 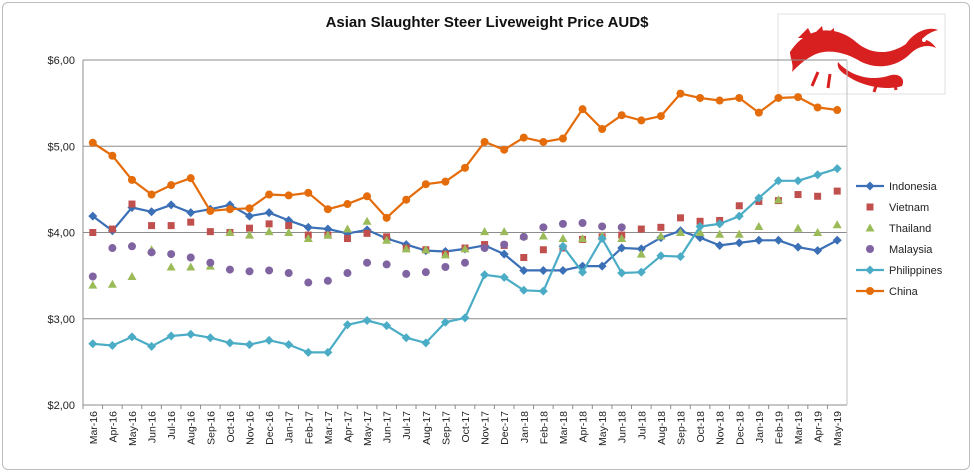 I want to click on legend-item-china: China, so click(x=887, y=292).